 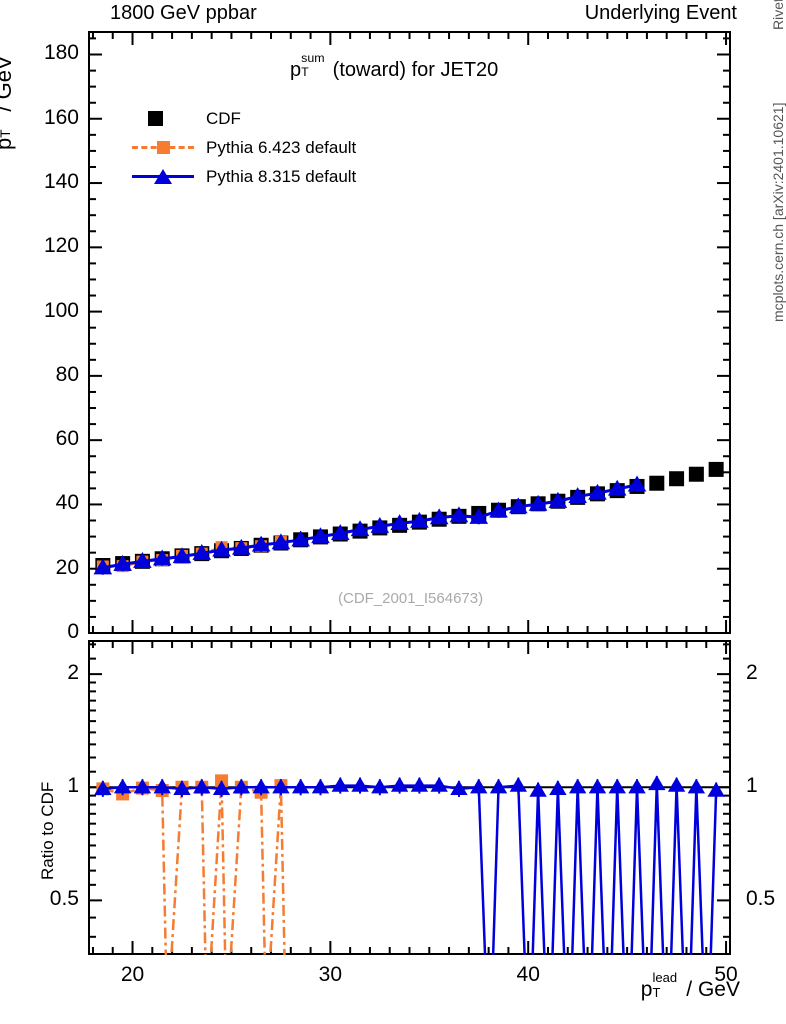 What do you see at coordinates (281, 147) in the screenshot?
I see `legend-label-pythia6: Pythia 6.423 default` at bounding box center [281, 147].